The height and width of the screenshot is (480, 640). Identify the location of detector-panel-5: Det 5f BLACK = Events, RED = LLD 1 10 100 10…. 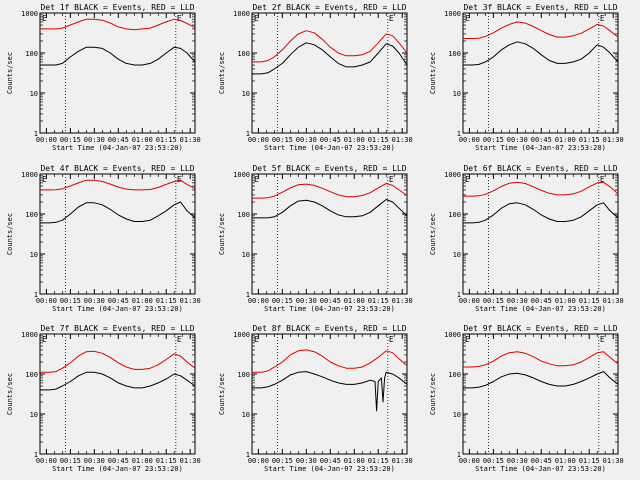
(315, 238).